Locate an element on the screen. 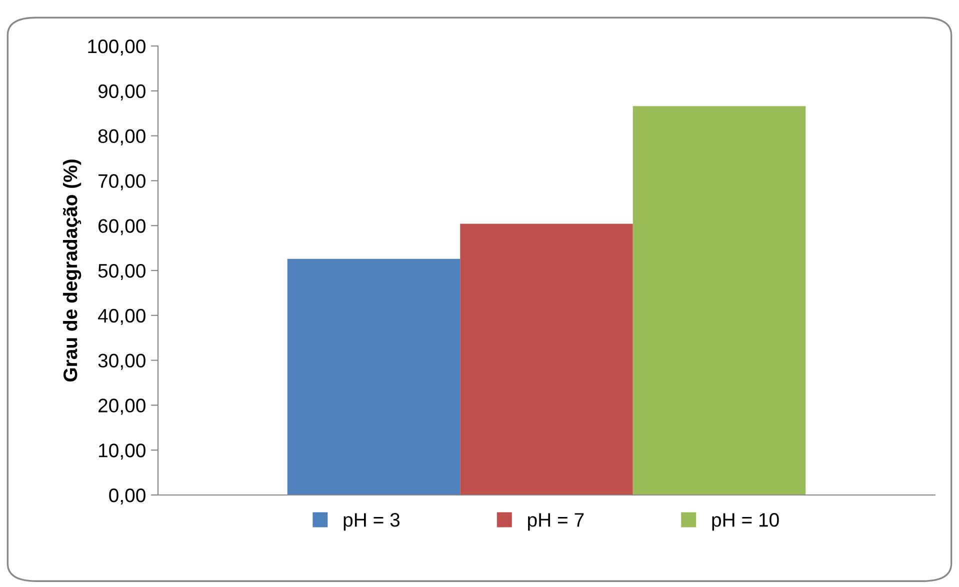 The image size is (959, 587). legend-label: pH = 10 is located at coordinates (745, 522).